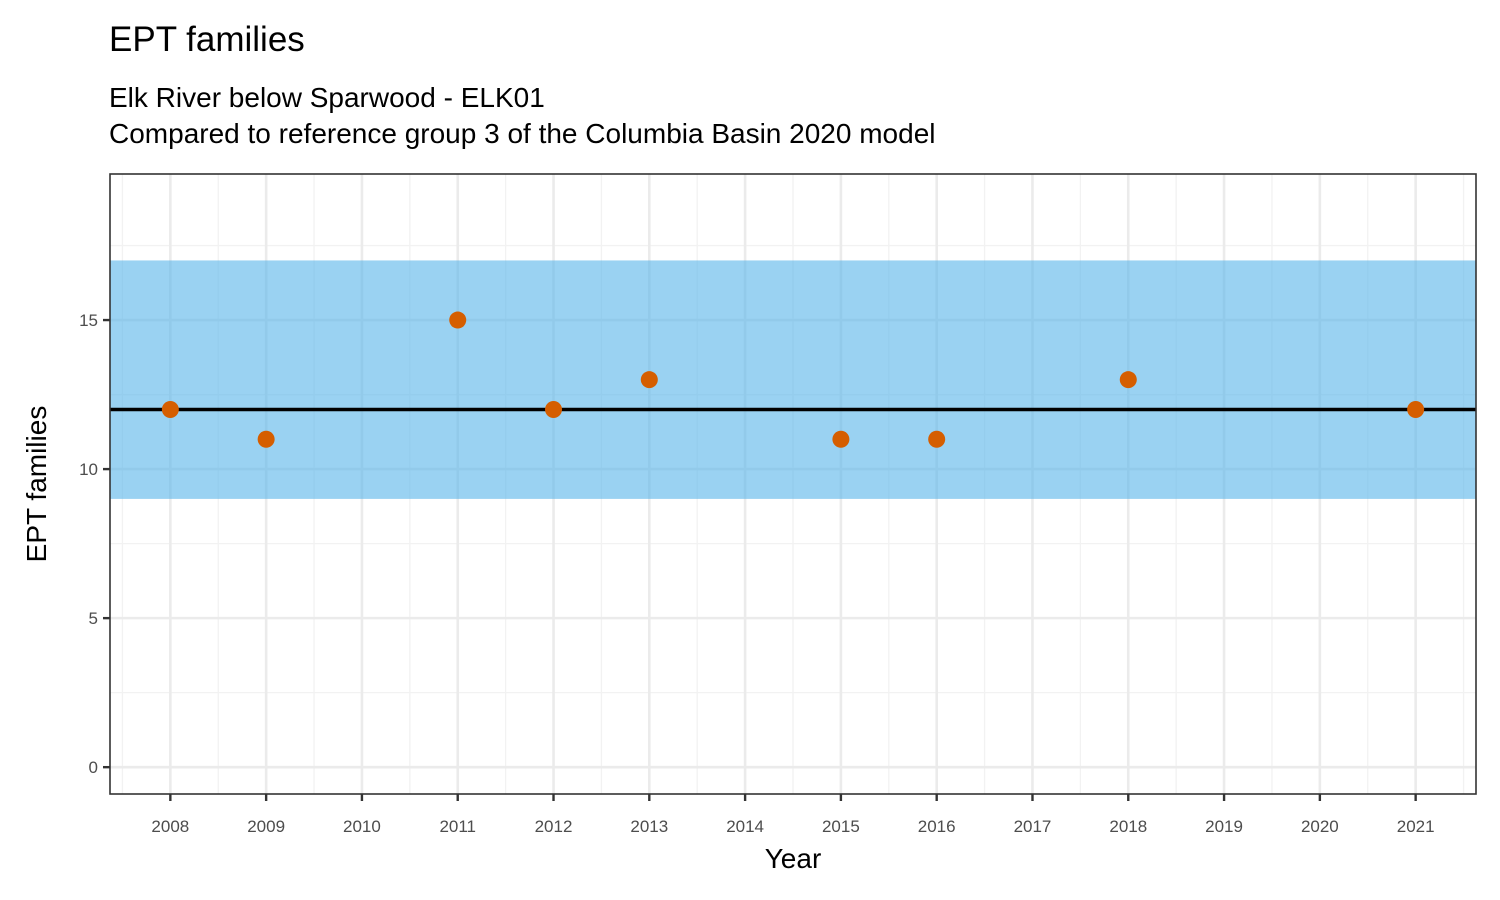  Describe the element at coordinates (327, 97) in the screenshot. I see `chart-subtitle-line-1: Elk River below Sparwood - ELK01` at that location.